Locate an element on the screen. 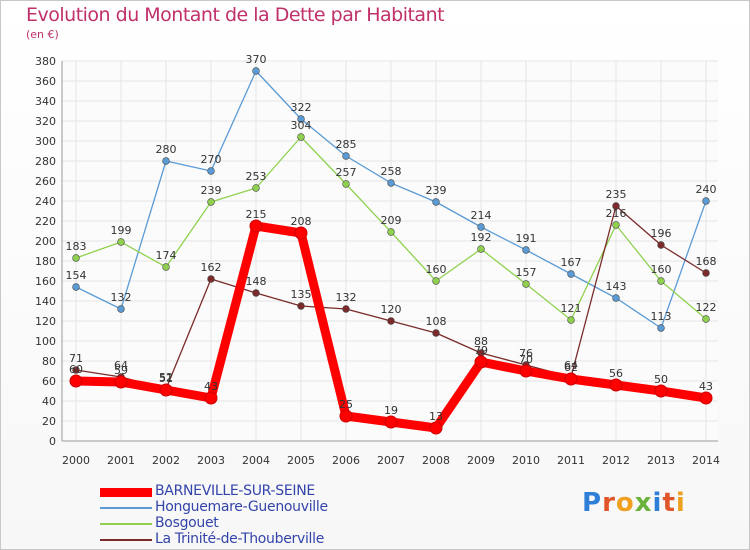  data-label: 70 is located at coordinates (526, 359).